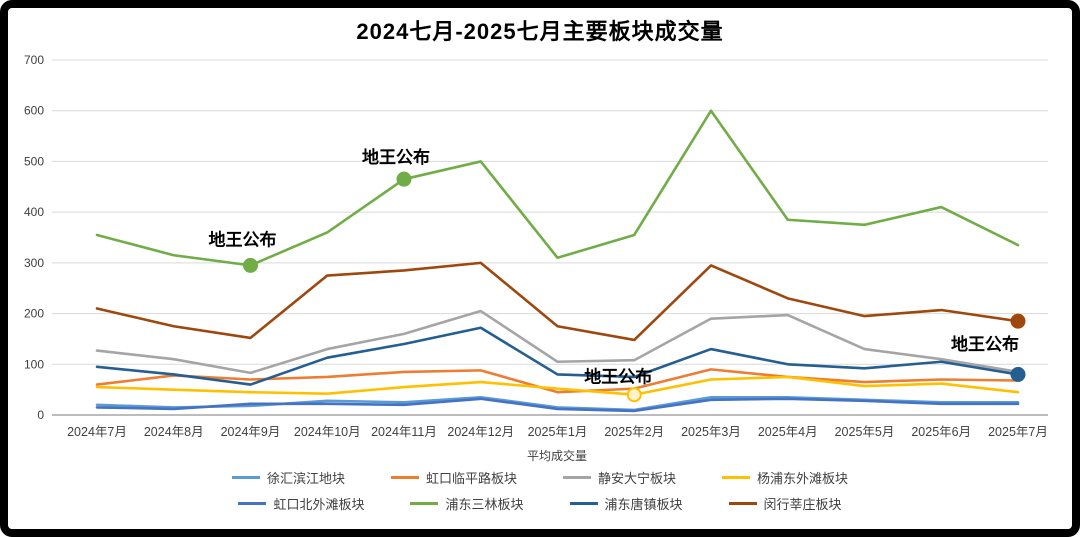 This screenshot has height=537, width=1080. What do you see at coordinates (34, 111) in the screenshot?
I see `y-tick-label: 600` at bounding box center [34, 111].